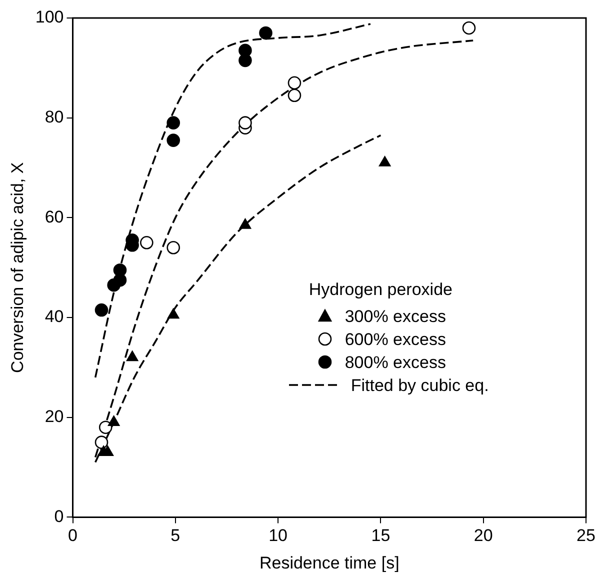  Describe the element at coordinates (381, 289) in the screenshot. I see `legend-title: Hydrogen peroxide` at that location.